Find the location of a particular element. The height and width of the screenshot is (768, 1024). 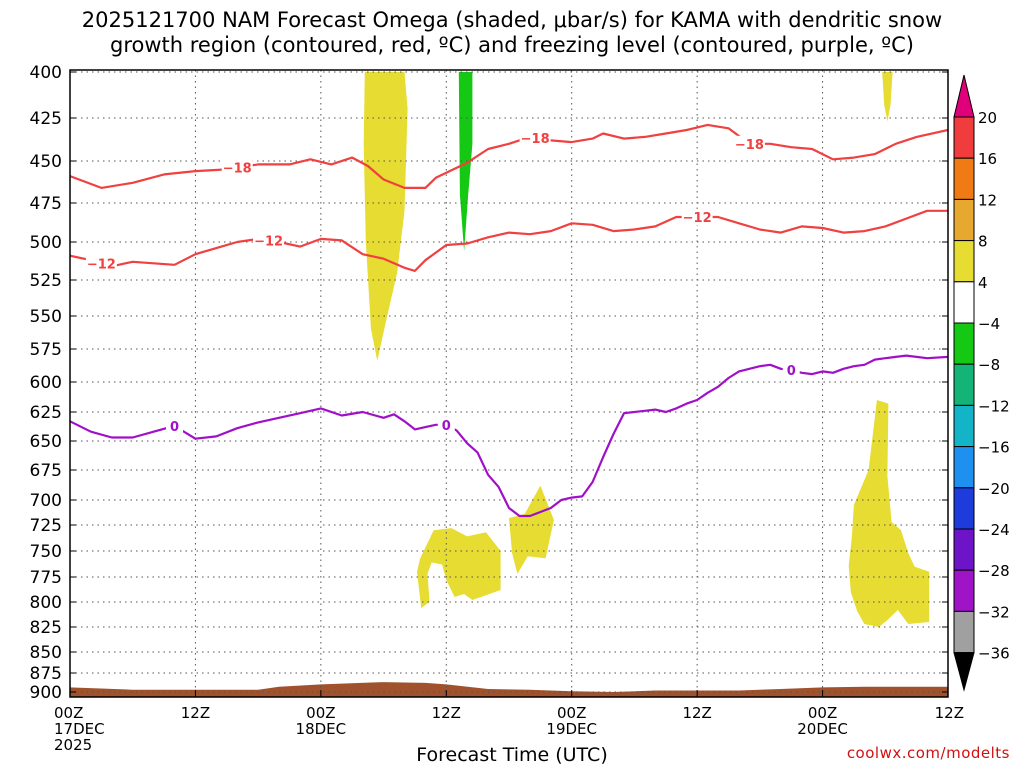

y-tick-label: 725 is located at coordinates (46, 526).